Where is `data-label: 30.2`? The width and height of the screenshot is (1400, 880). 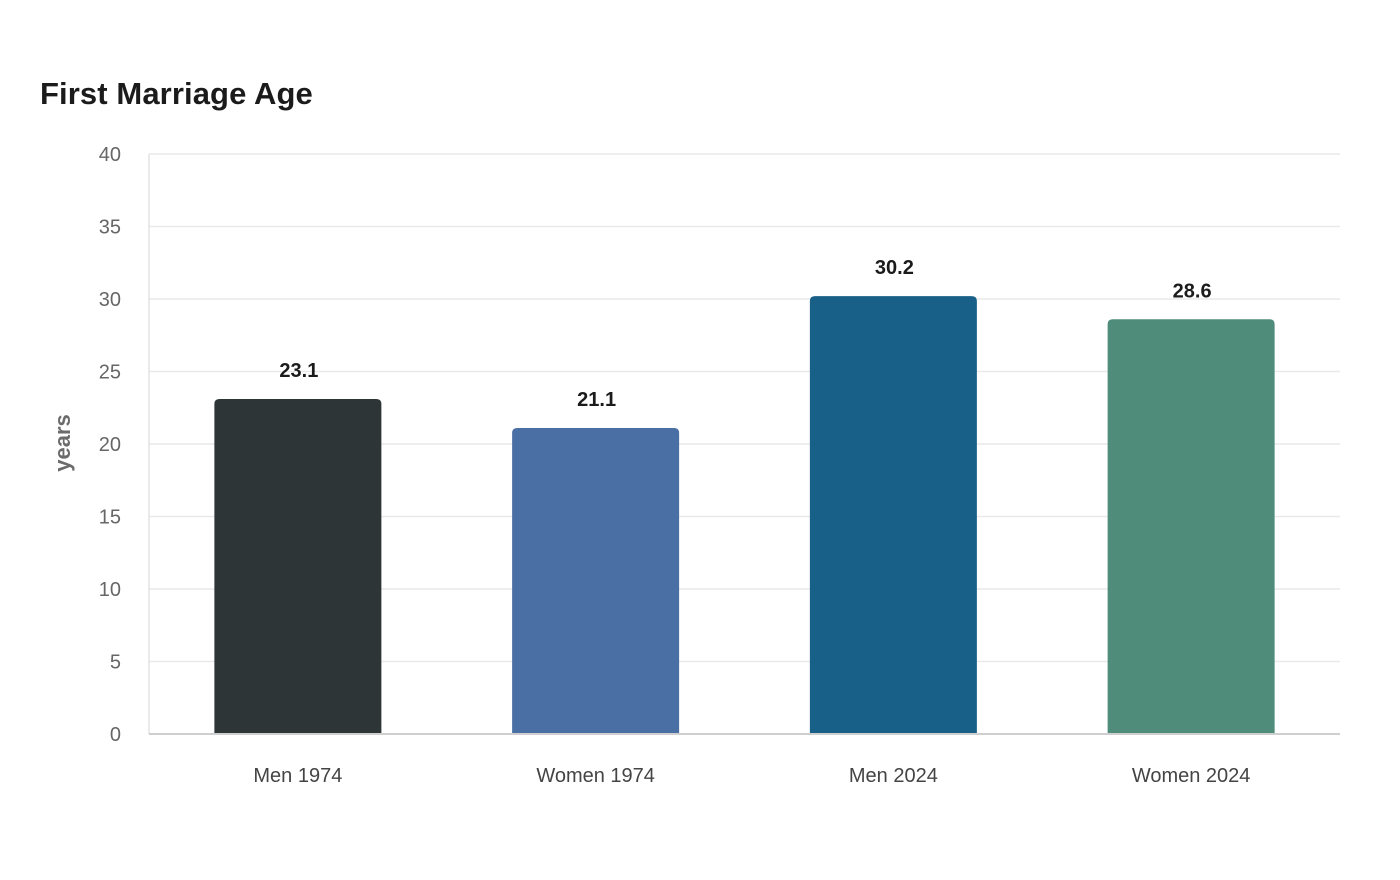 data-label: 30.2 is located at coordinates (894, 268).